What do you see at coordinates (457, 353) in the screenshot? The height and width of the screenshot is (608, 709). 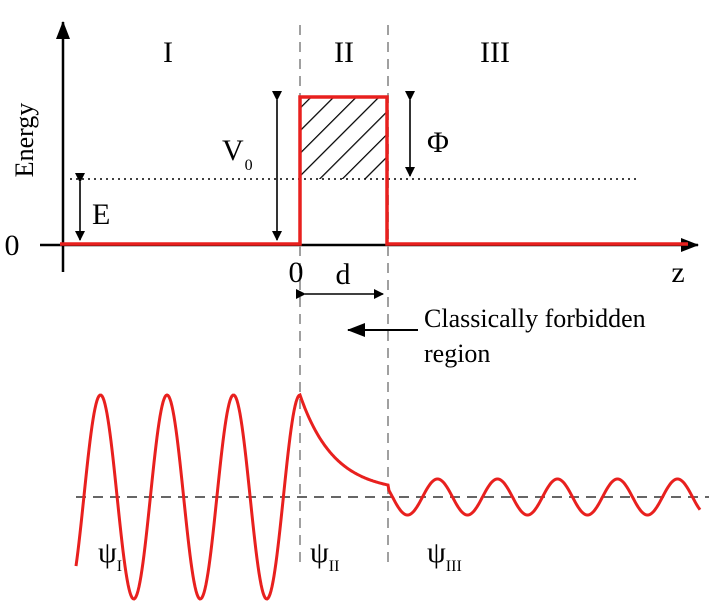 I see `forbidden-label-line2: region` at bounding box center [457, 353].